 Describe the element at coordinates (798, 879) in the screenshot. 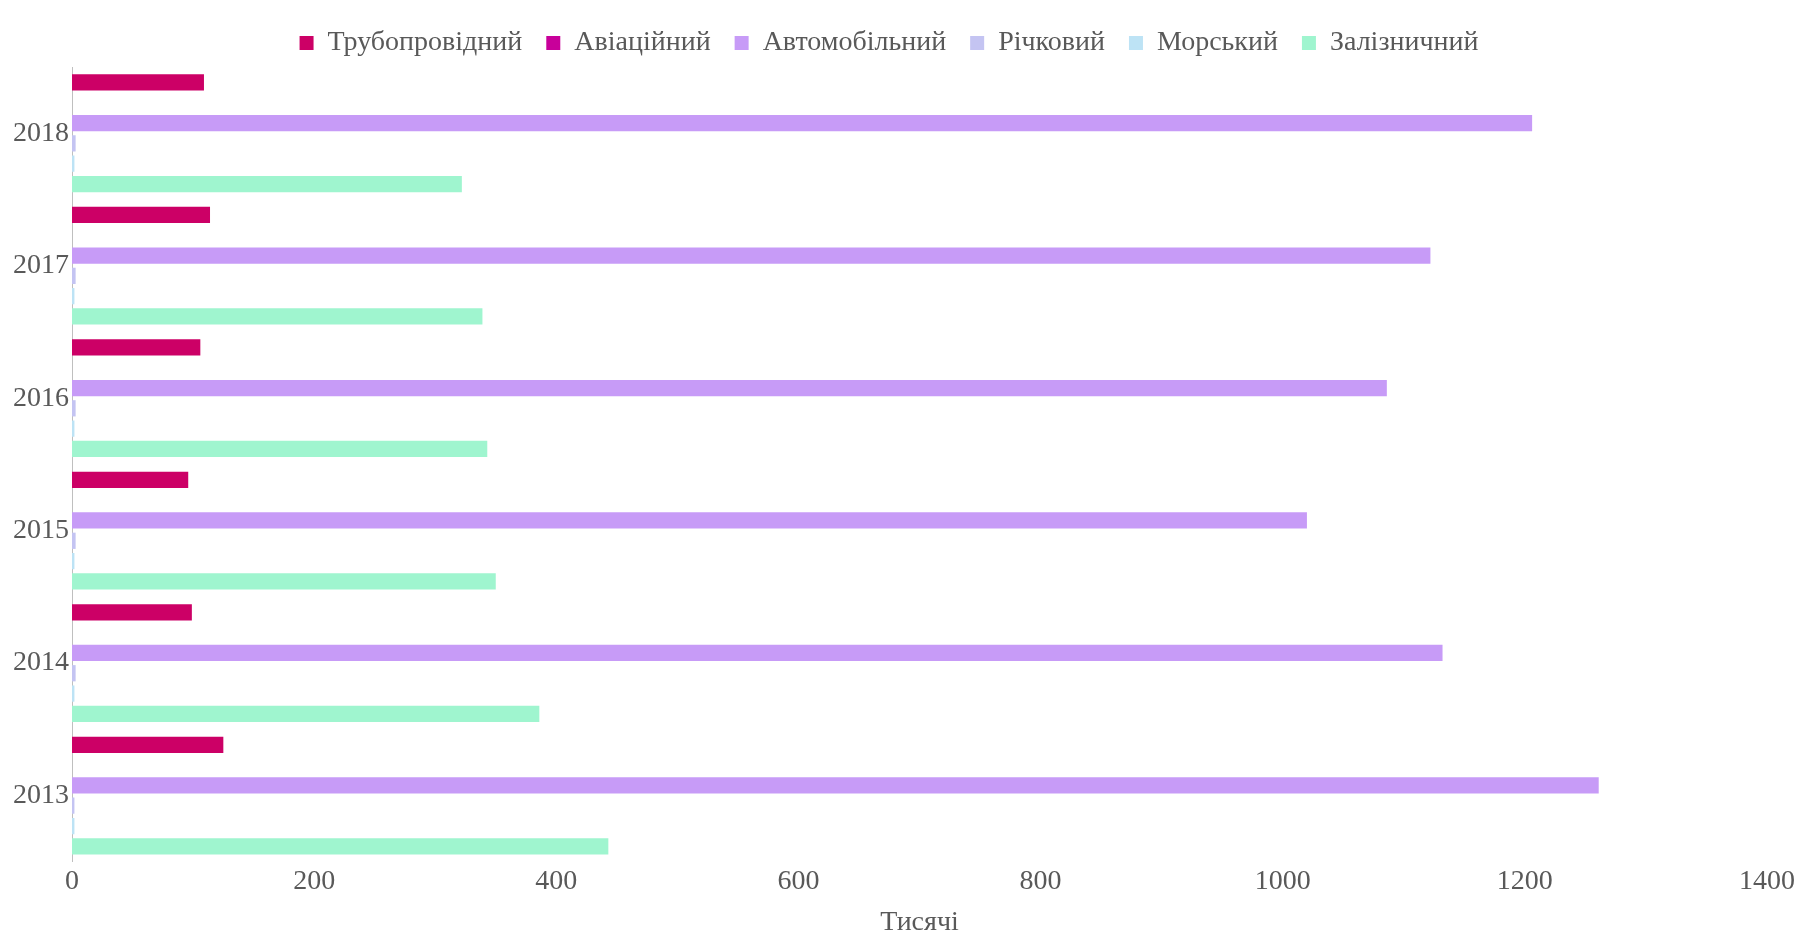

I see `x-tick-label: 600` at that location.